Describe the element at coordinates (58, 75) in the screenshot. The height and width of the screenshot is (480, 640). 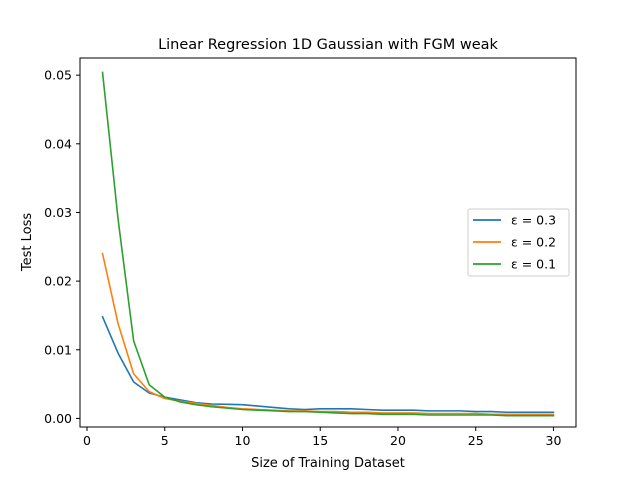
I see `y-tick-label: 0.05` at that location.